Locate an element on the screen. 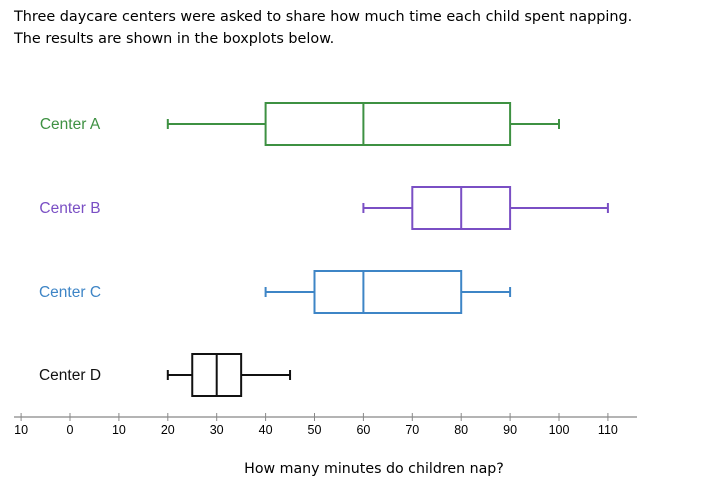 The image size is (718, 492). center-a-boxplot: Center A is located at coordinates (300, 124).